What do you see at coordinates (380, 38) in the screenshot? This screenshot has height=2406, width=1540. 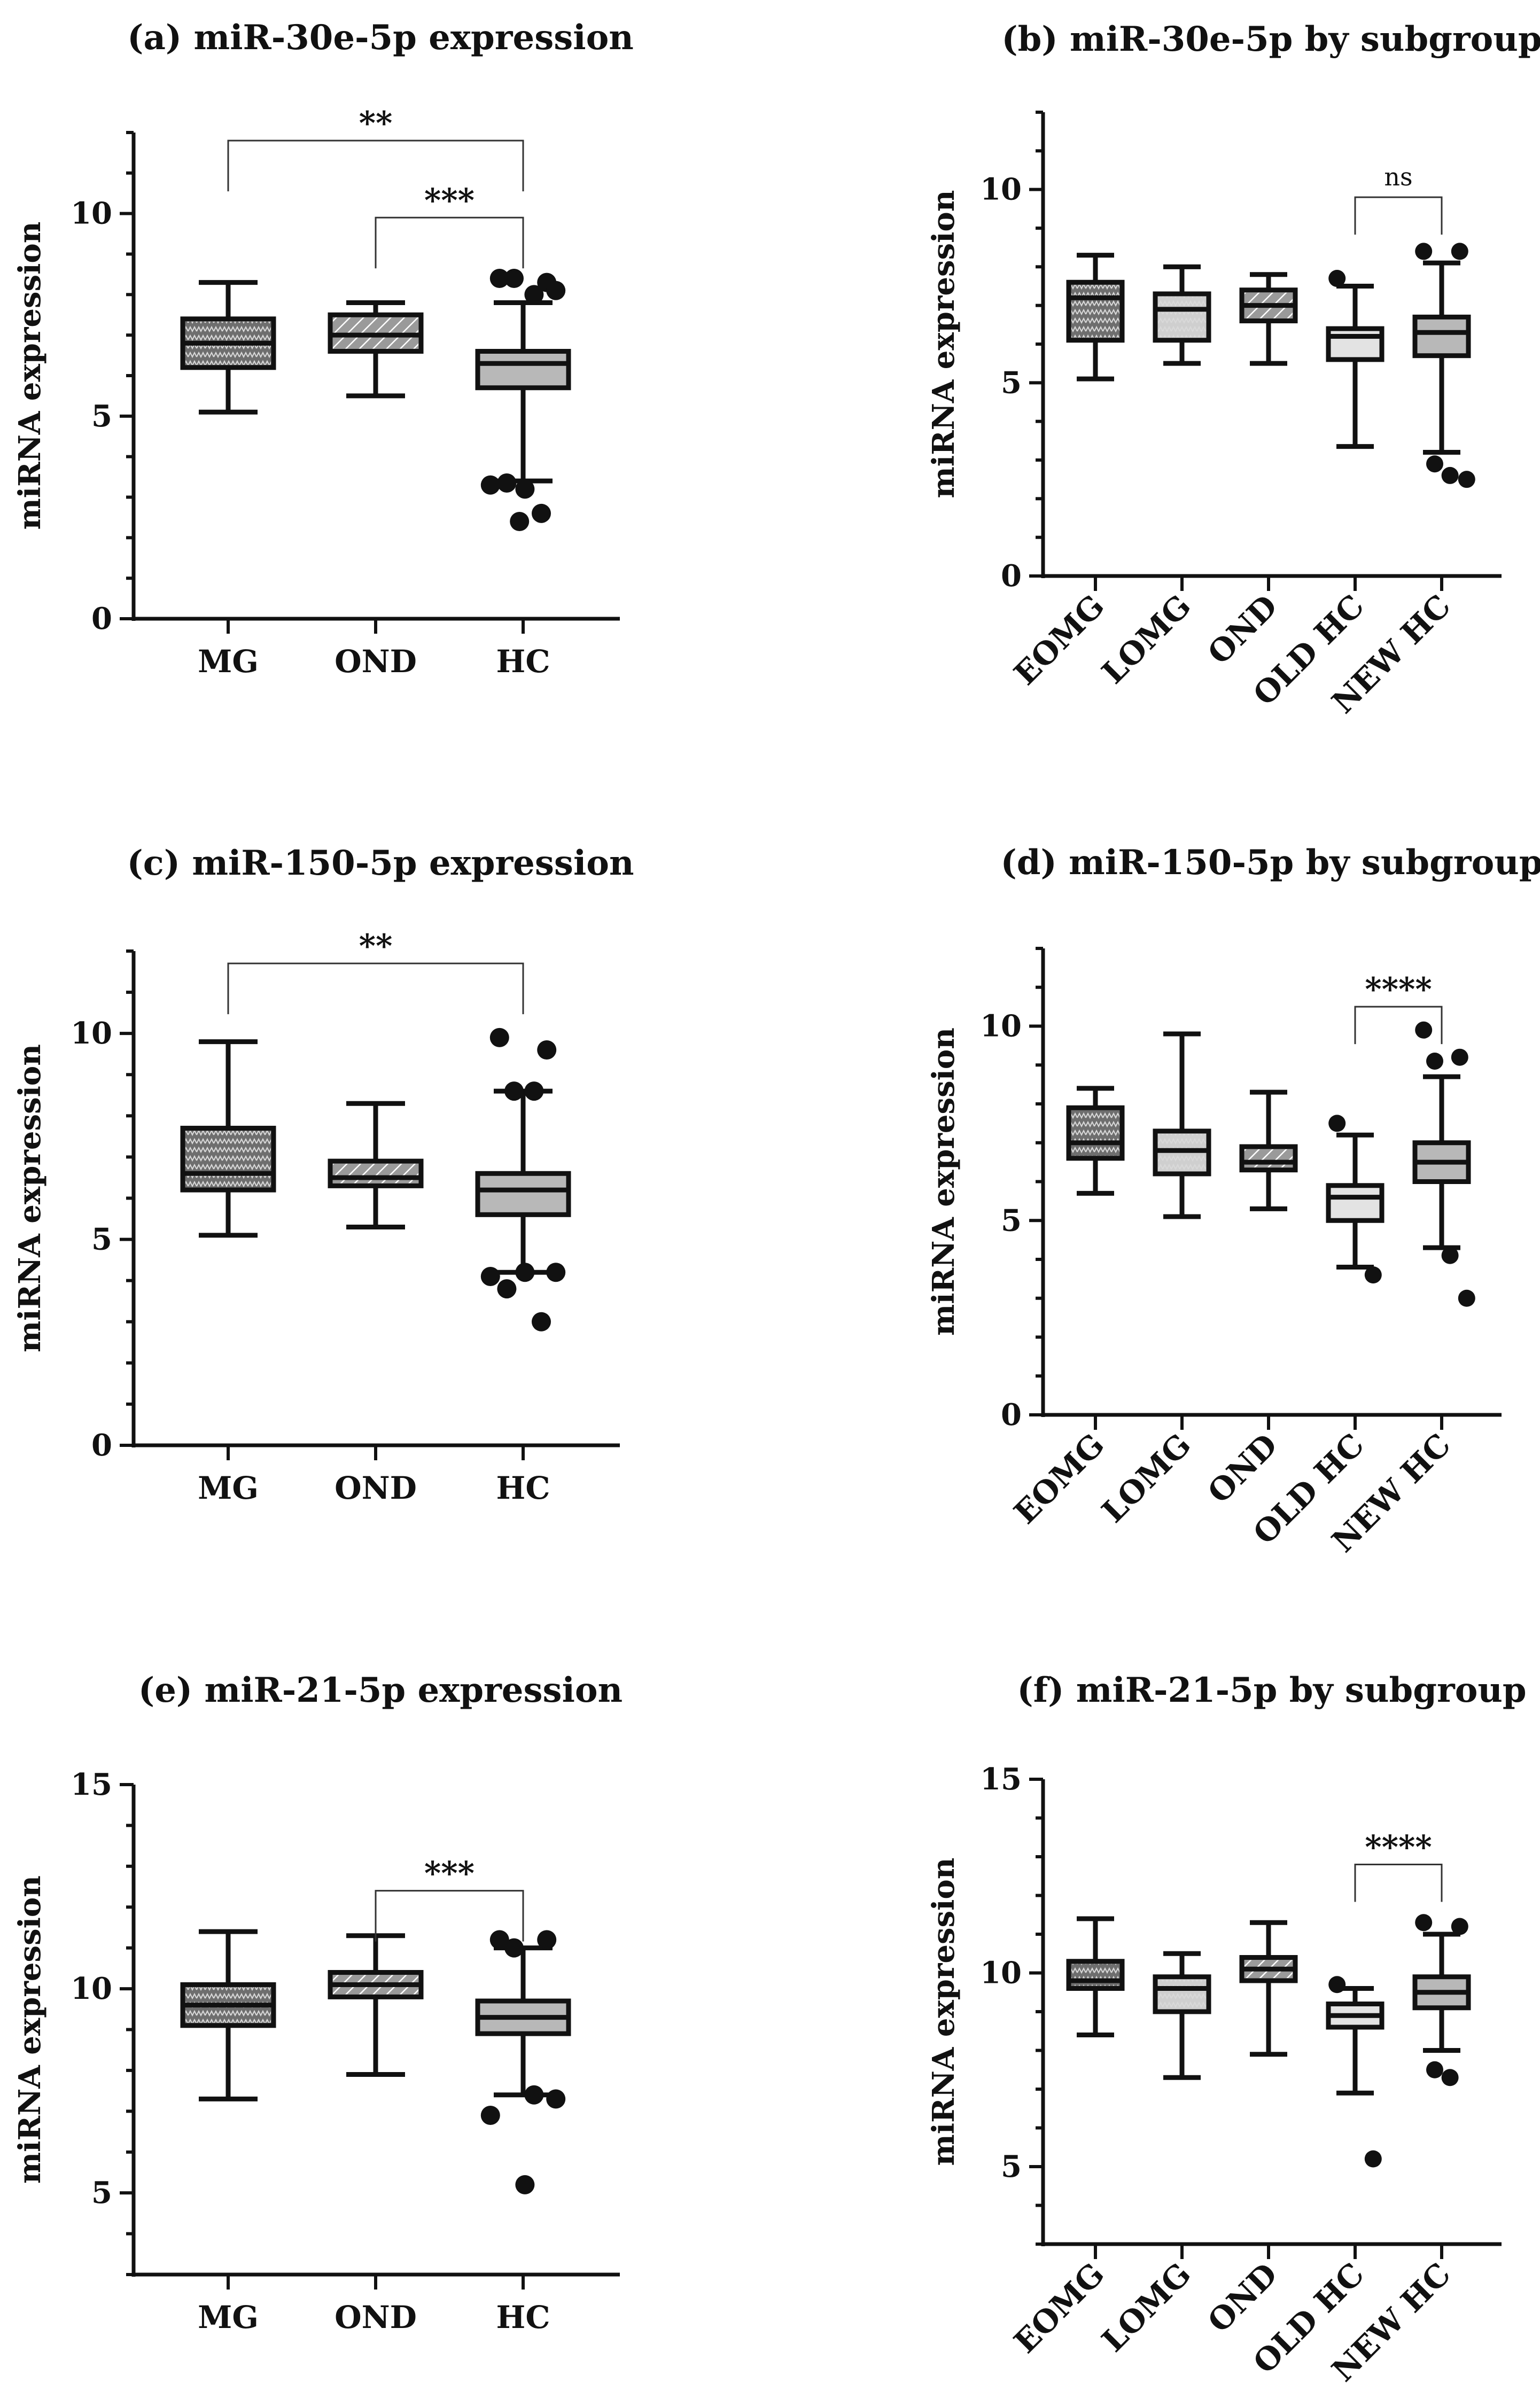 I see `panel-title: (a) miR-30e-5p expression` at bounding box center [380, 38].